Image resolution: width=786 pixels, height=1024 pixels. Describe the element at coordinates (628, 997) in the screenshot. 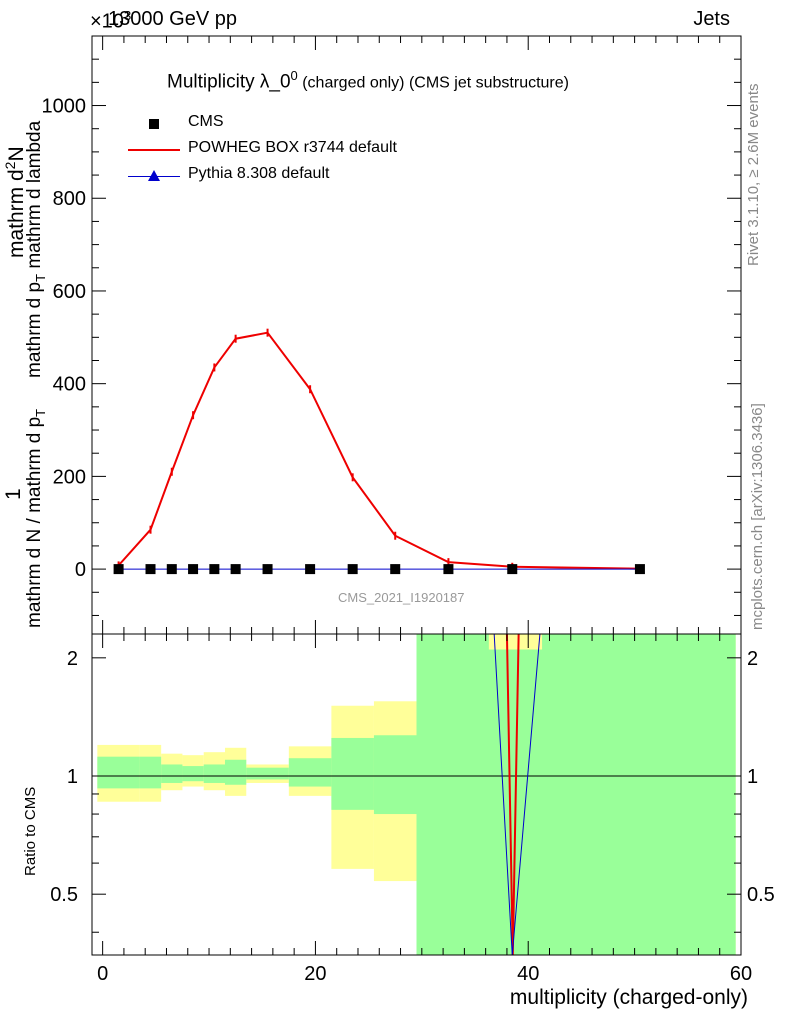

I see `xaxis-label: multiplicity (charged-only)` at that location.